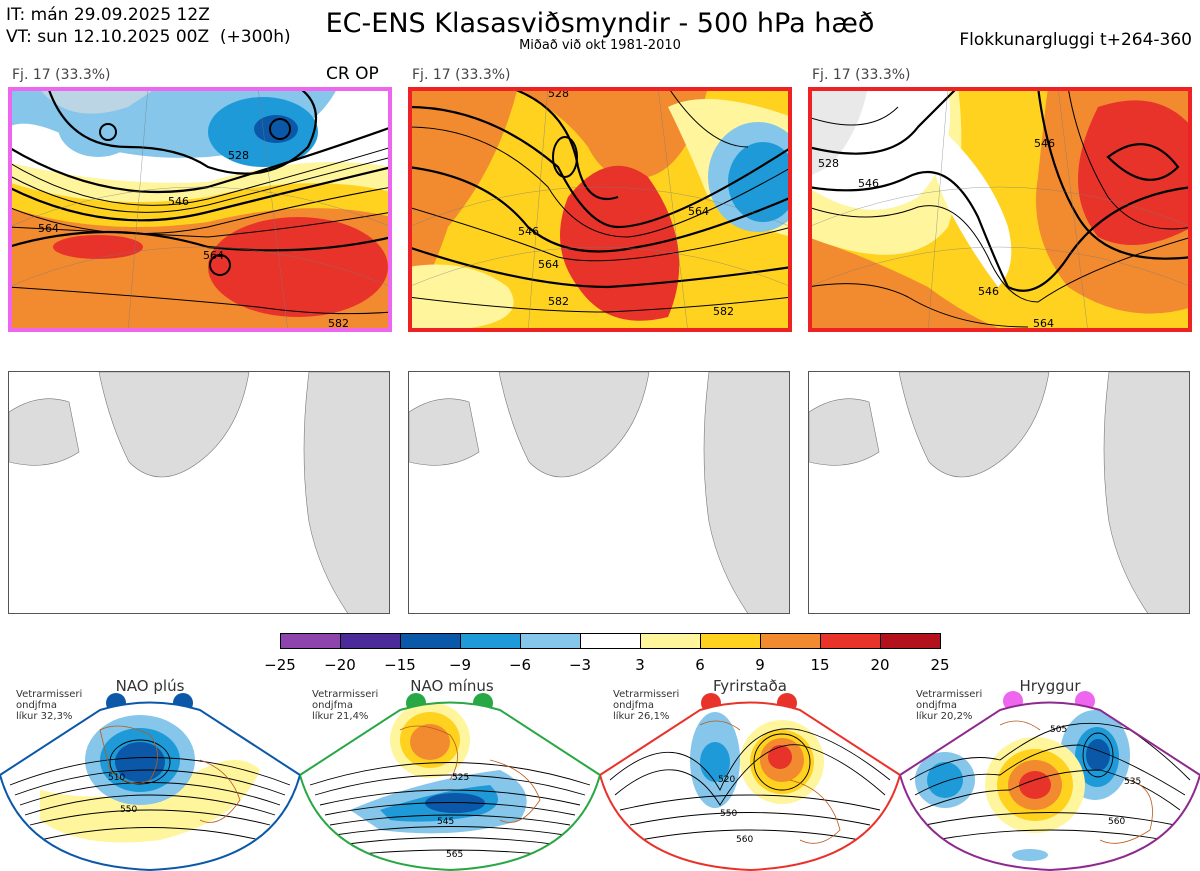 The width and height of the screenshot is (1200, 871). Describe the element at coordinates (880, 665) in the screenshot. I see `colorbar-tick: 20` at that location.